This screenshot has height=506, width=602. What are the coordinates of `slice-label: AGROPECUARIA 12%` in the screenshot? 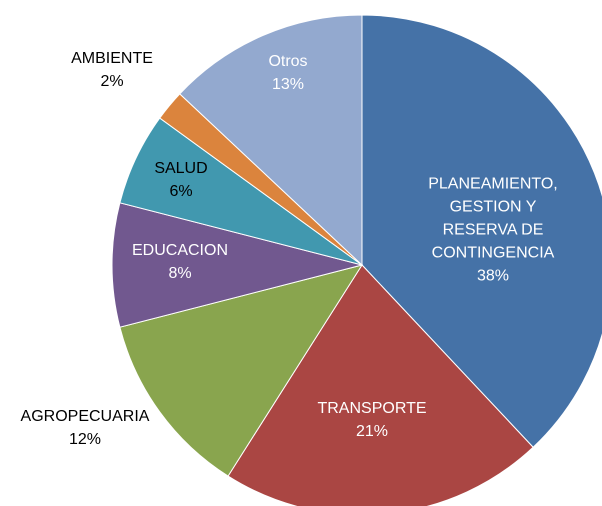 It's located at (85, 428).